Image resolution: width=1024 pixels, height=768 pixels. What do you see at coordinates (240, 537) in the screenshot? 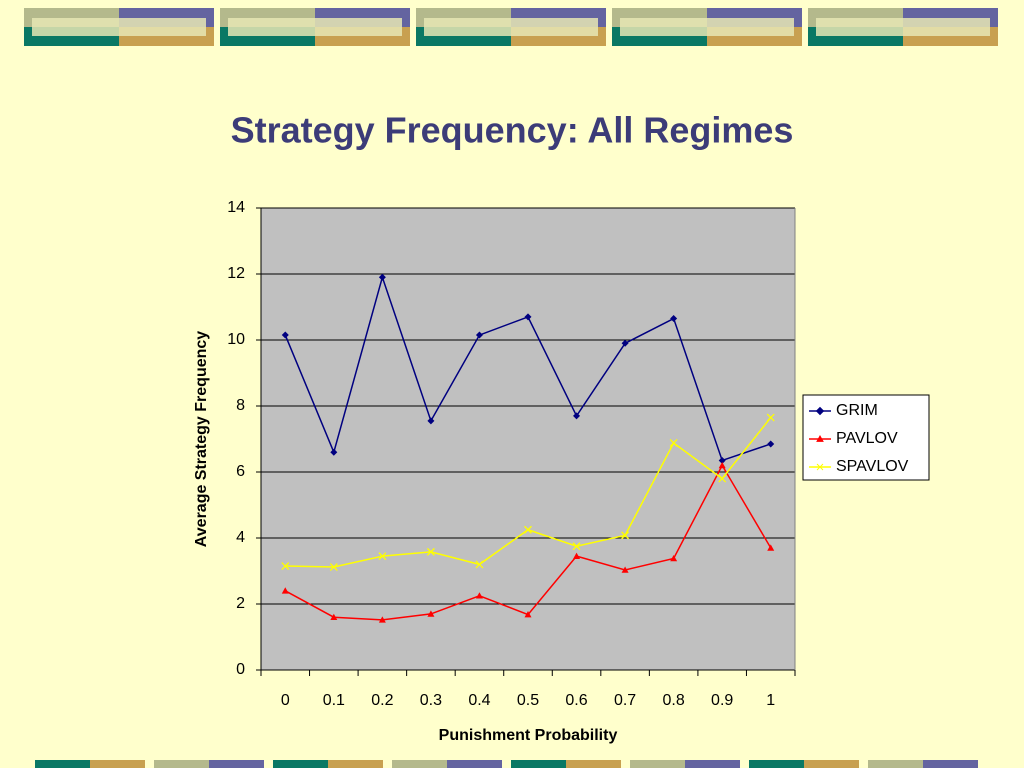
I see `y-tick-label: 4` at bounding box center [240, 537].